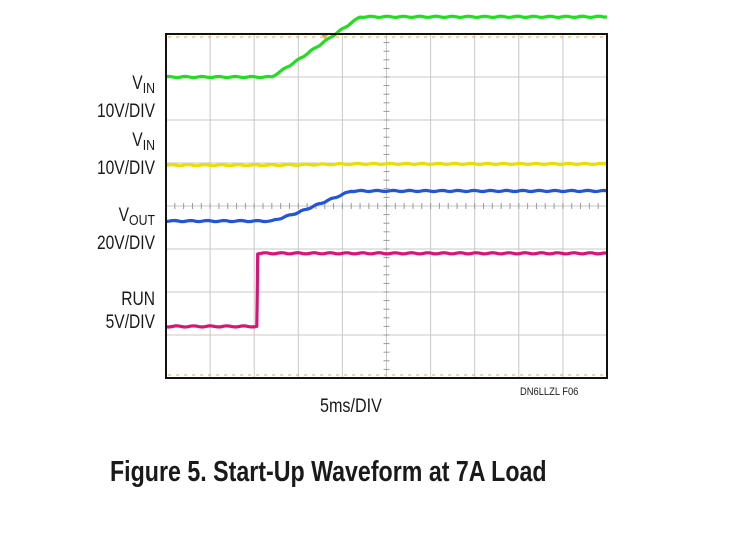  What do you see at coordinates (328, 472) in the screenshot?
I see `figure-caption: Figure 5. Start-Up Waveform at 7A Load` at bounding box center [328, 472].